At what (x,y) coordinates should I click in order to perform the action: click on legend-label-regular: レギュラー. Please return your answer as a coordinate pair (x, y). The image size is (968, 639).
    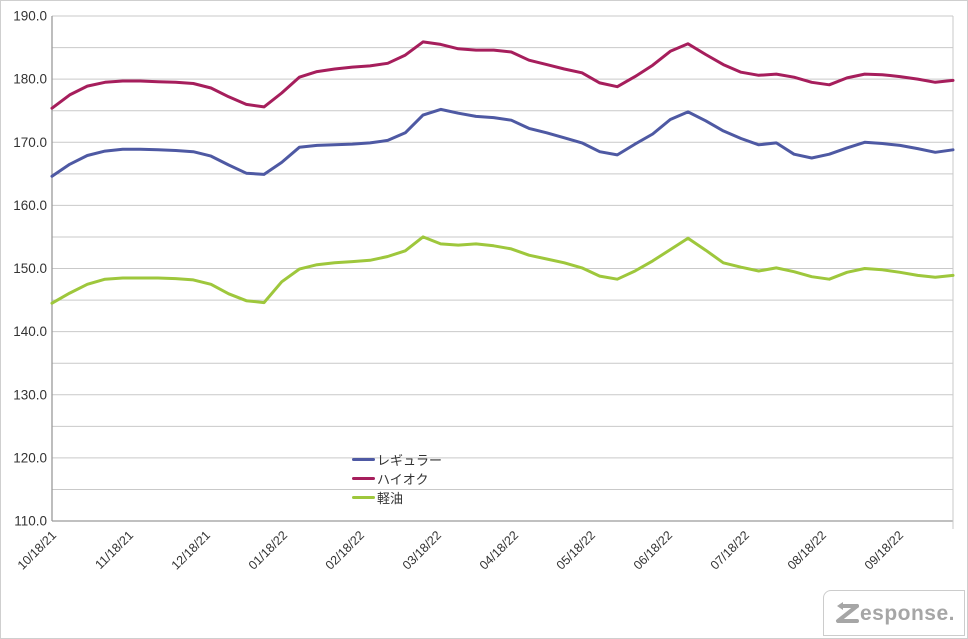
    Looking at the image, I should click on (410, 460).